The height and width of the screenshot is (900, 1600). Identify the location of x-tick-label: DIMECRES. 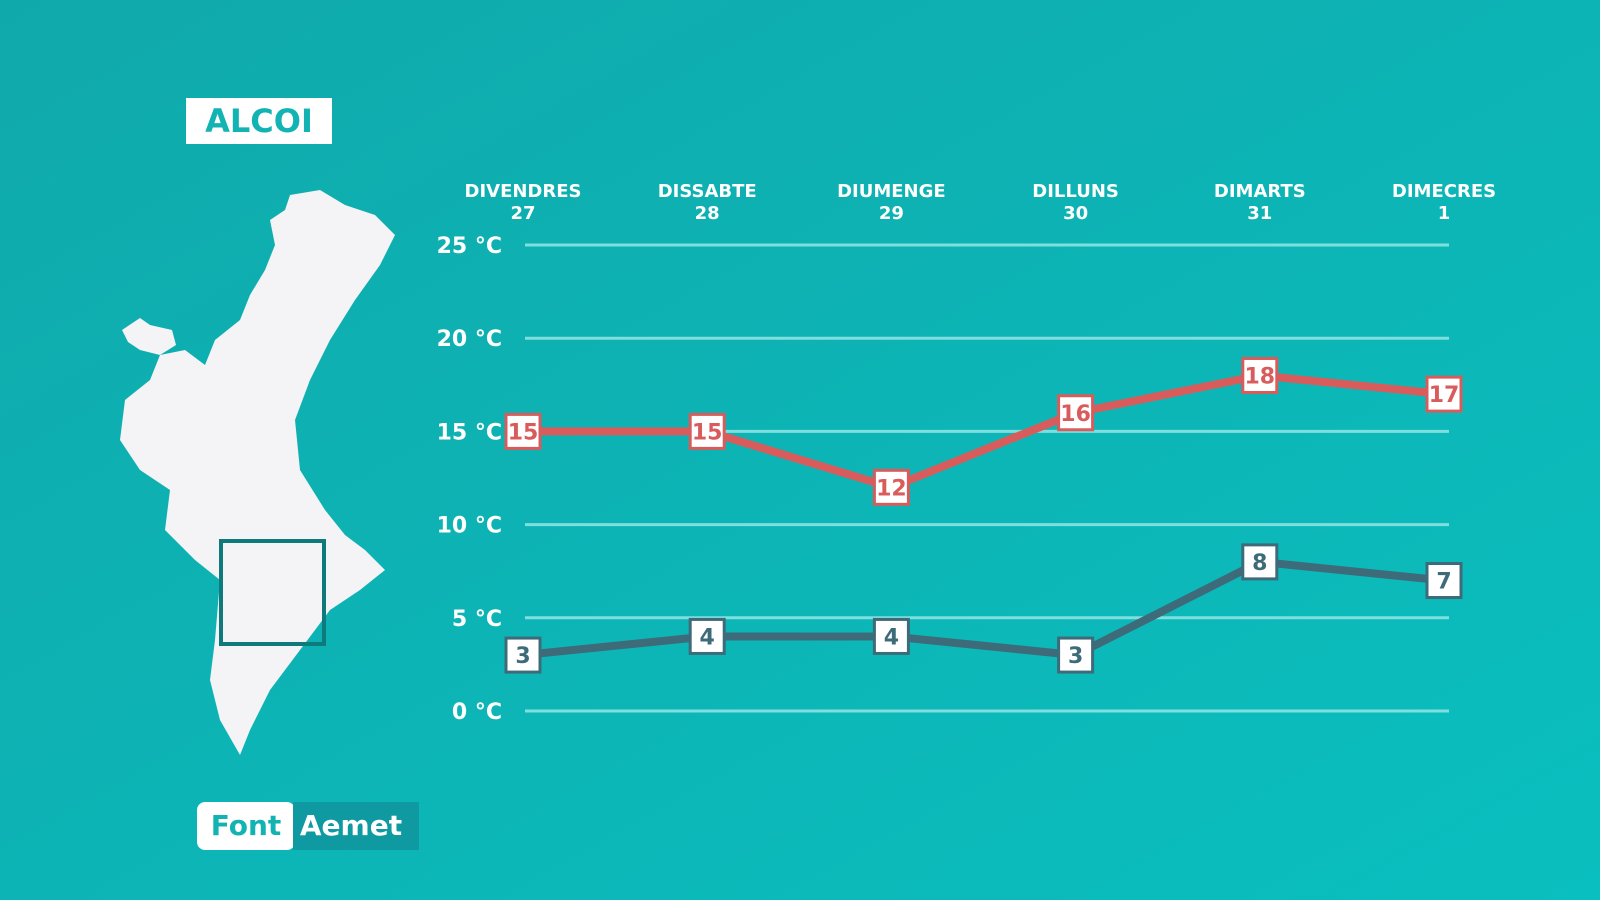
(1444, 191).